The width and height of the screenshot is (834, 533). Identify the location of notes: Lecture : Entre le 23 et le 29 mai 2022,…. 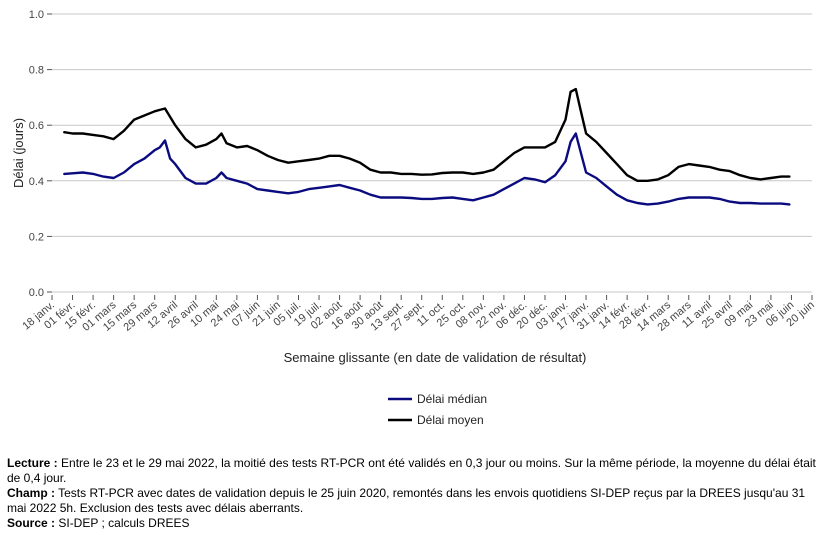
(414, 493).